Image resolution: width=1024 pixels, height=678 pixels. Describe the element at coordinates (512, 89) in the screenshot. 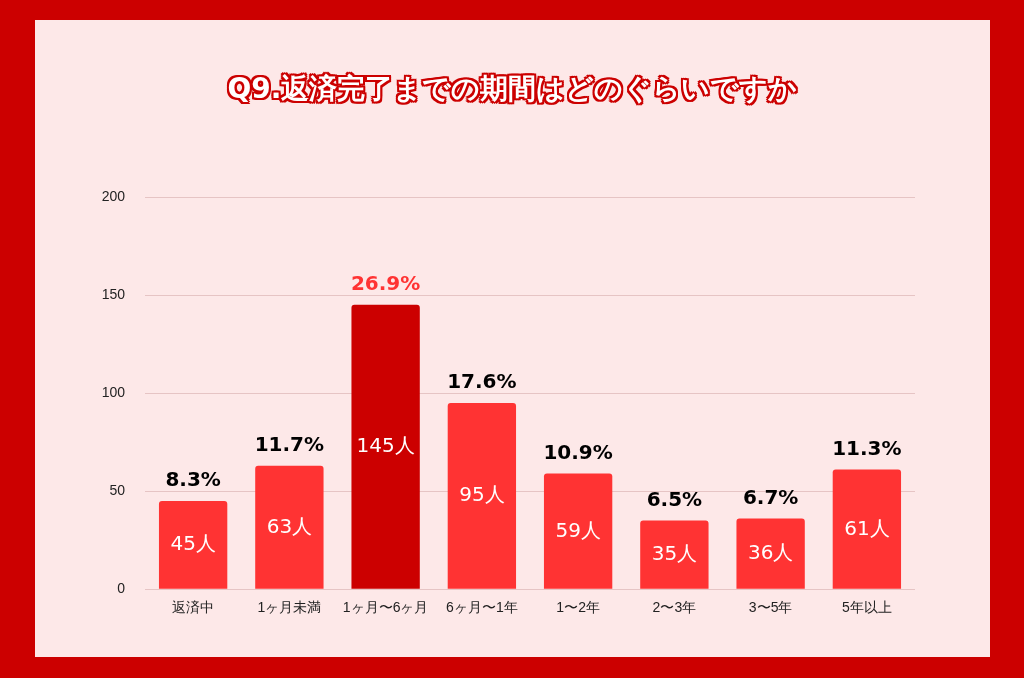

I see `chart-title: Q9.返済完了までの期間はどのぐらいですか` at that location.